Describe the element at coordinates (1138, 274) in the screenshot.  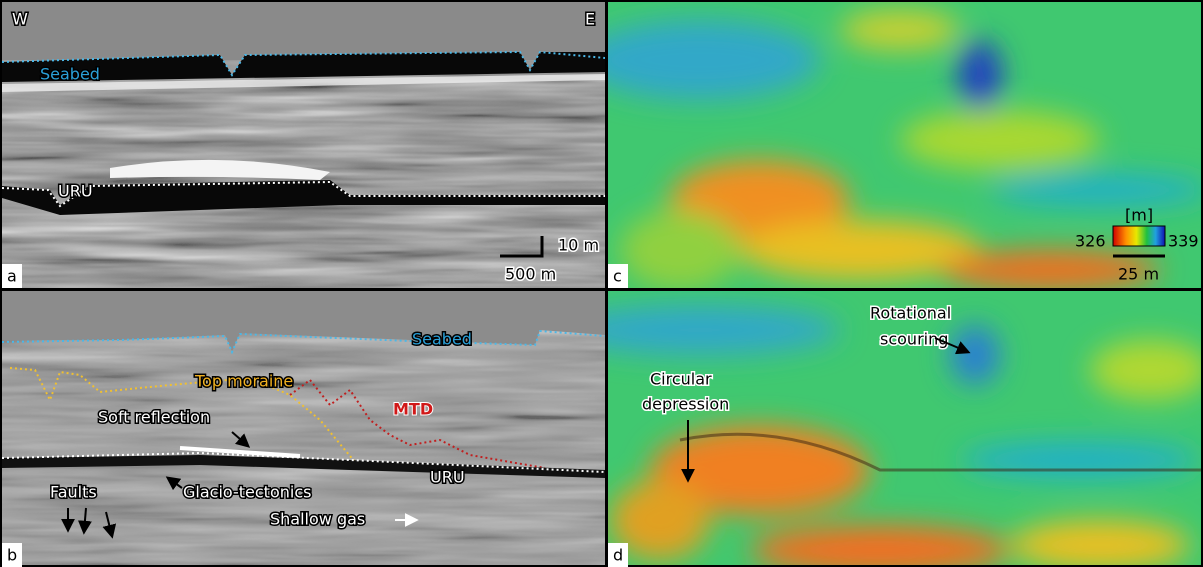
I see `scale-label: 25 m` at that location.